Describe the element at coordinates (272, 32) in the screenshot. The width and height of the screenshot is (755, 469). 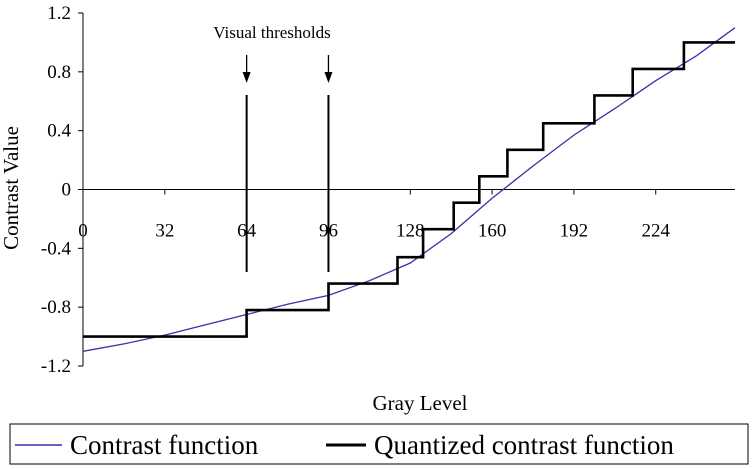
I see `visual-thresholds-annotation: Visual thresholds` at that location.